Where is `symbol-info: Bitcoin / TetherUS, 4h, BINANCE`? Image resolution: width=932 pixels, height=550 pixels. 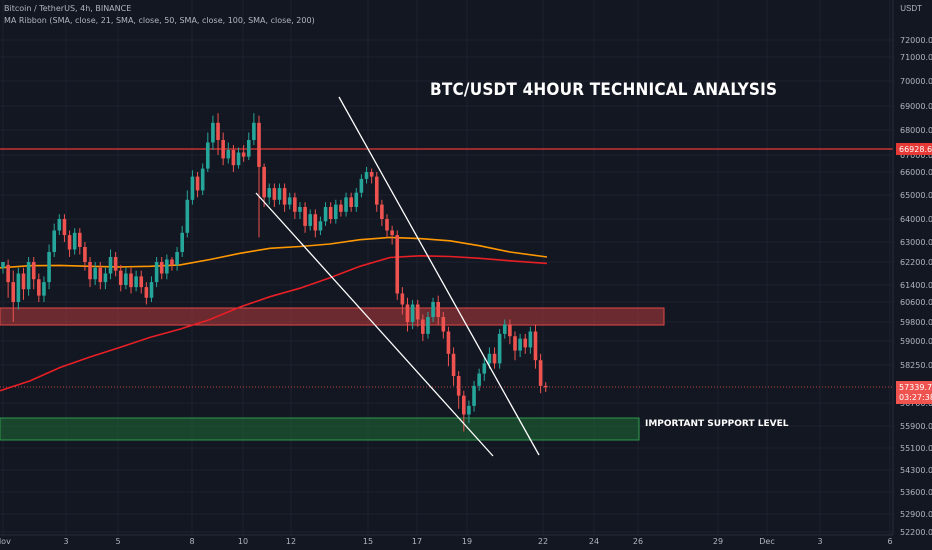
symbol-info: Bitcoin / TetherUS, 4h, BINANCE is located at coordinates (68, 8).